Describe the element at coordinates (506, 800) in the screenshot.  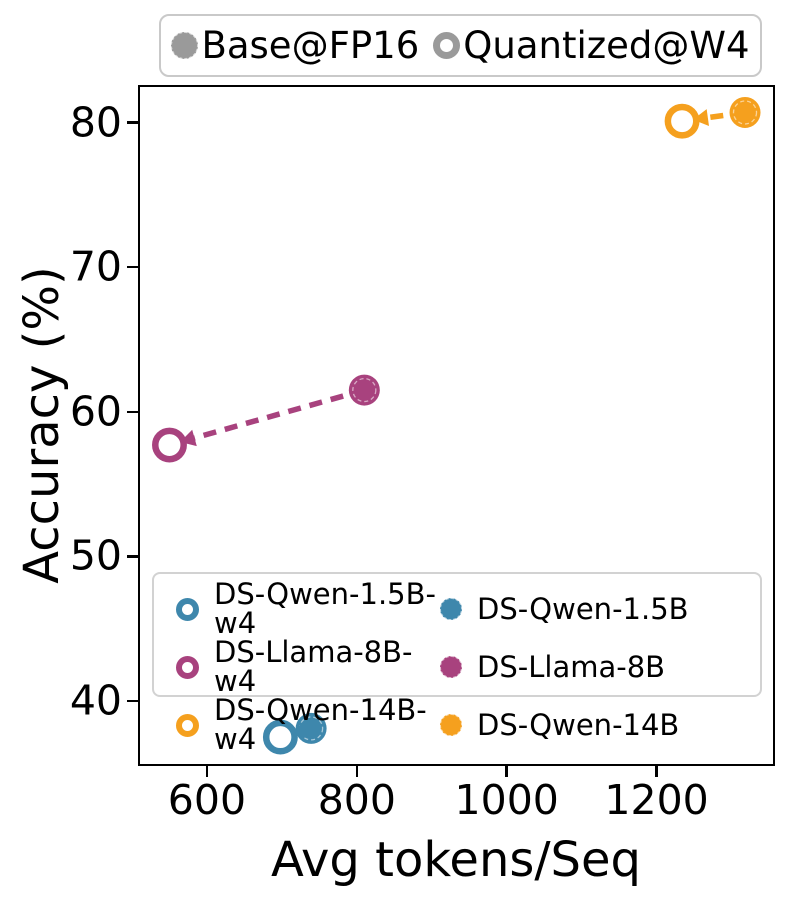
I see `x-tick-label: 1000` at that location.